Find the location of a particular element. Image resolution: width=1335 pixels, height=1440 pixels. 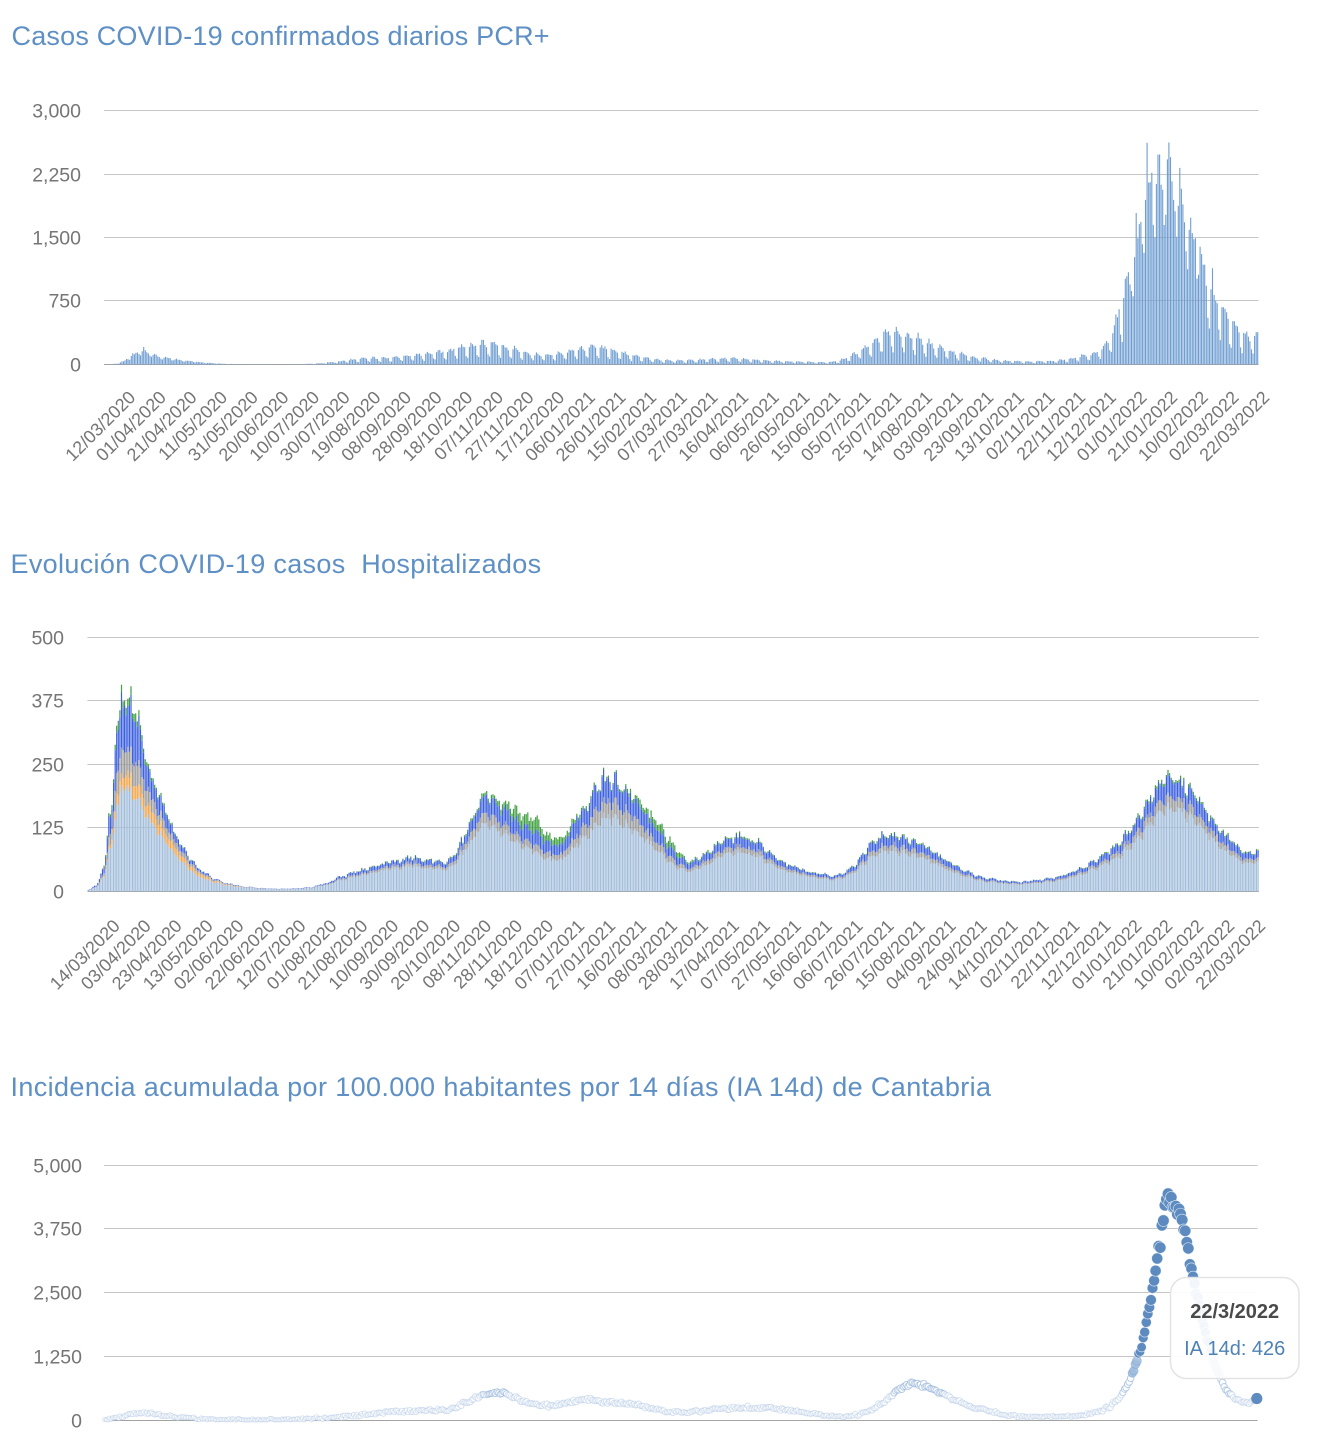

svg-text: 2,250 is located at coordinates (56, 175).